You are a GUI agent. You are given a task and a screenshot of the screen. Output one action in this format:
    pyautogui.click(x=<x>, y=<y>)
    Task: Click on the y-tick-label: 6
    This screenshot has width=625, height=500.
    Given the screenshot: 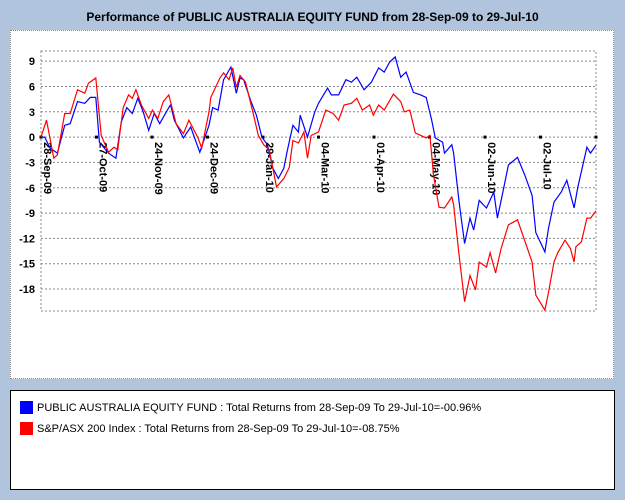 What is the action you would take?
    pyautogui.click(x=32, y=87)
    